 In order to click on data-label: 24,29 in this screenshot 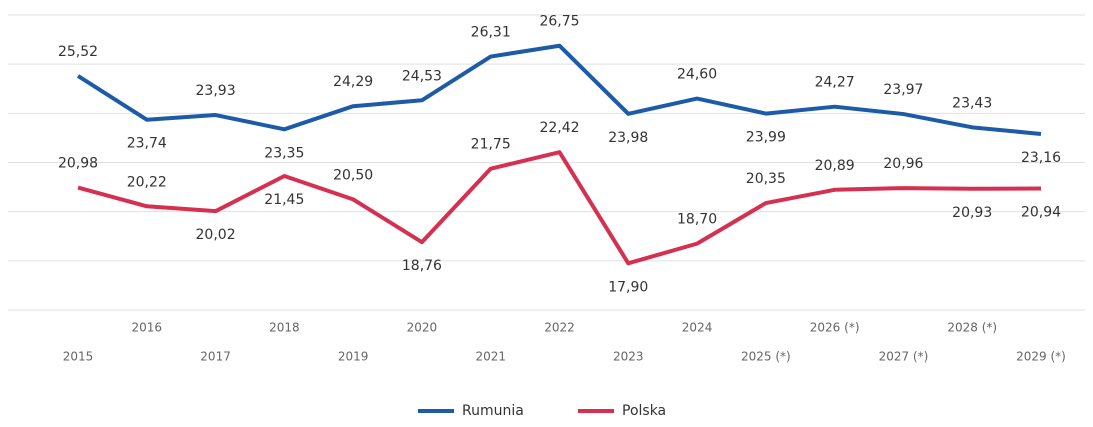, I will do `click(353, 82)`.